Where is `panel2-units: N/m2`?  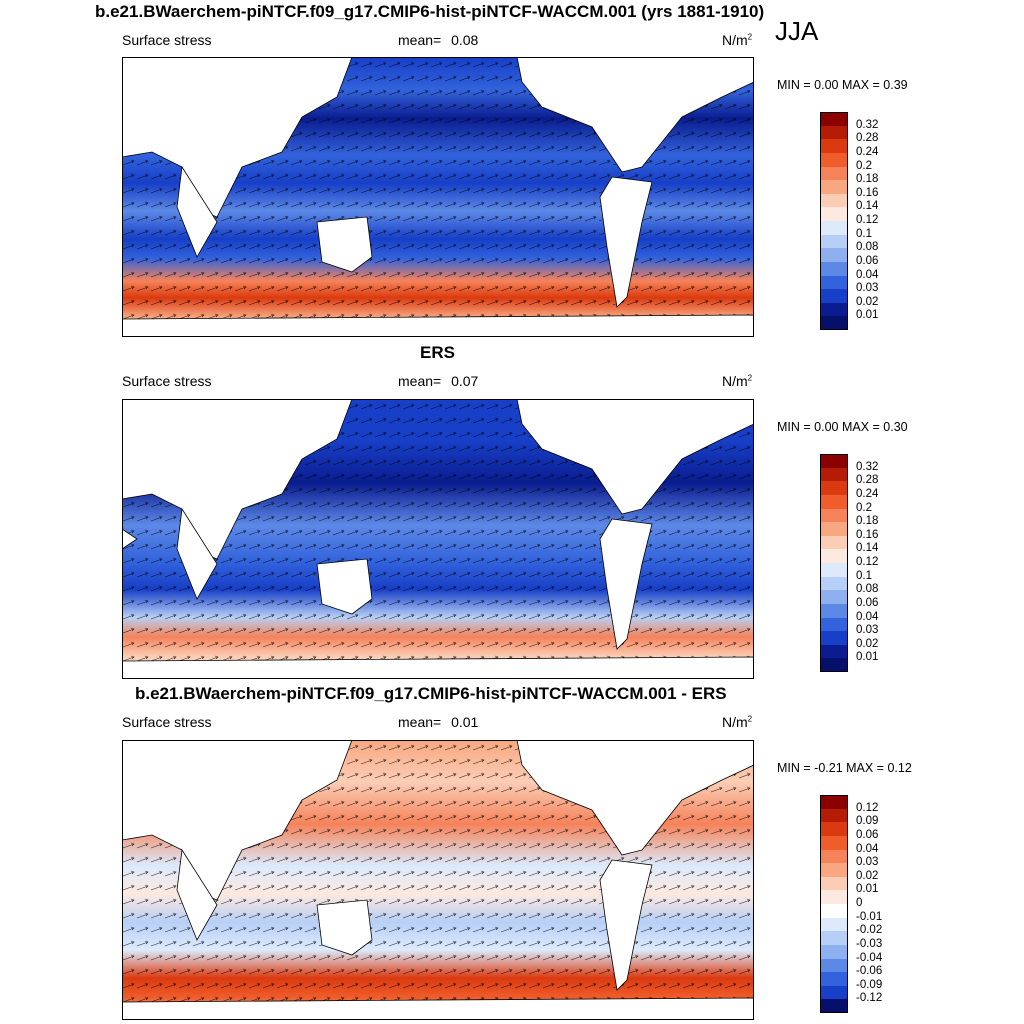 panel2-units: N/m2 is located at coordinates (737, 381).